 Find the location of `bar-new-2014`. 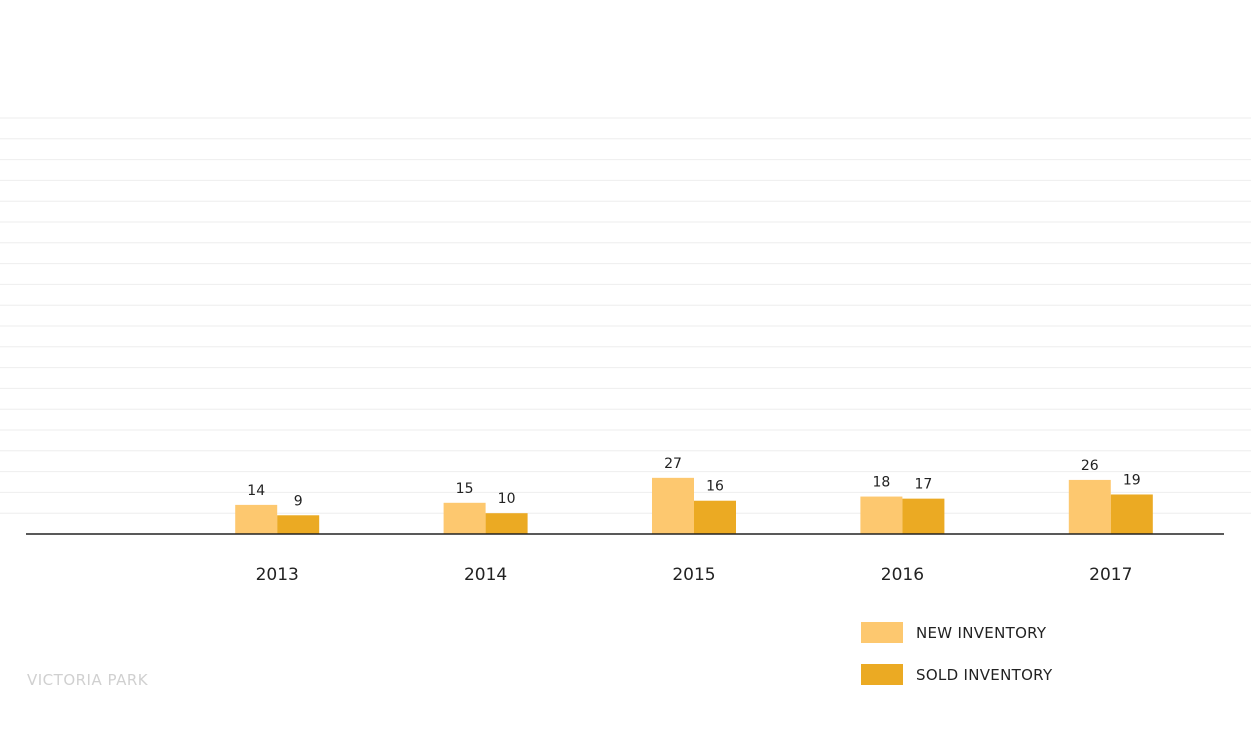

bar-new-2014 is located at coordinates (464, 518).